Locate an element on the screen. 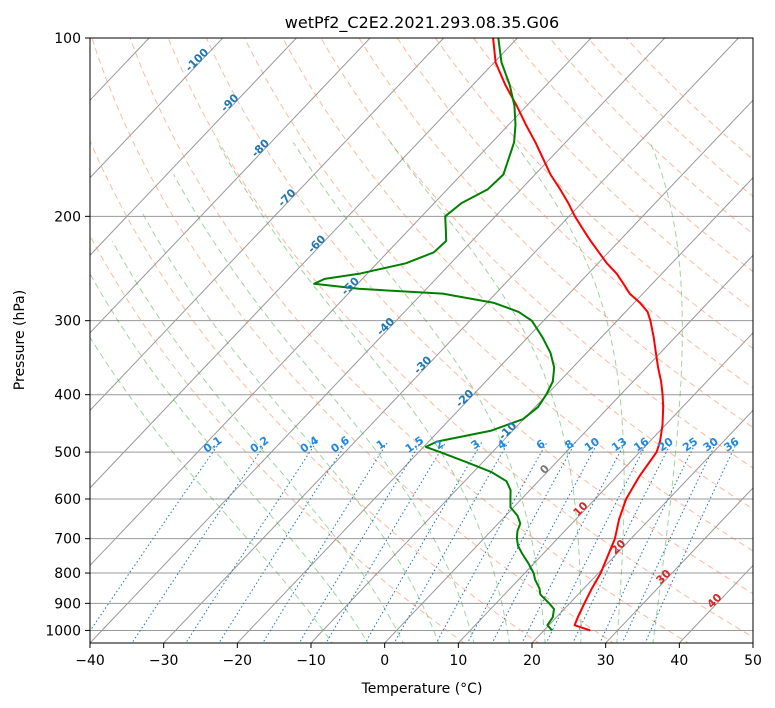 Image resolution: width=775 pixels, height=708 pixels. x-tick-label: 50 is located at coordinates (753, 661).